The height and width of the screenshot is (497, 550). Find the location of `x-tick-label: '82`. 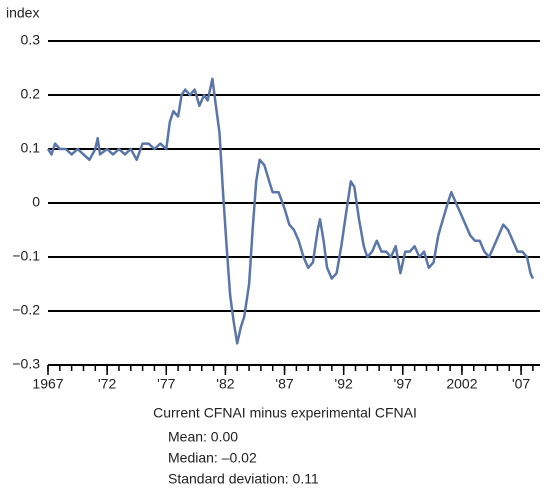

x-tick-label: '82 is located at coordinates (225, 384).